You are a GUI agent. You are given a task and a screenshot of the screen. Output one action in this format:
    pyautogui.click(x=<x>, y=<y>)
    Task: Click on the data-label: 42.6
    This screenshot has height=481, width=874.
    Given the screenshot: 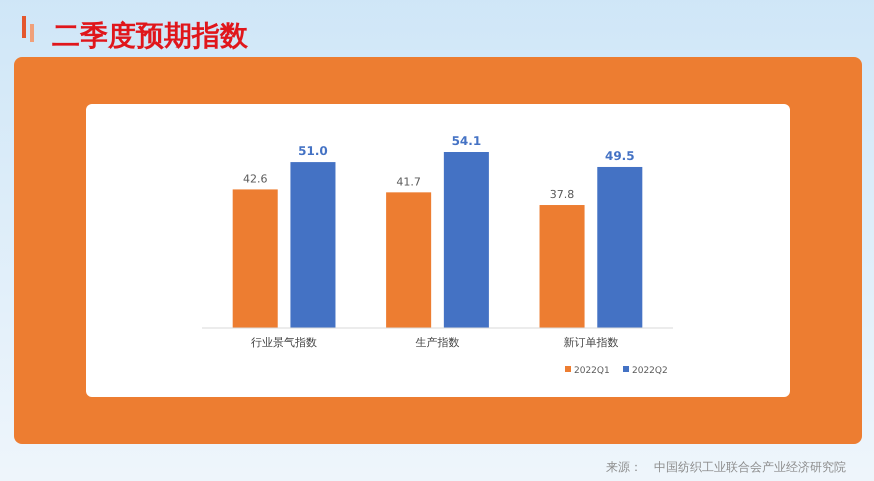 What is the action you would take?
    pyautogui.click(x=255, y=179)
    